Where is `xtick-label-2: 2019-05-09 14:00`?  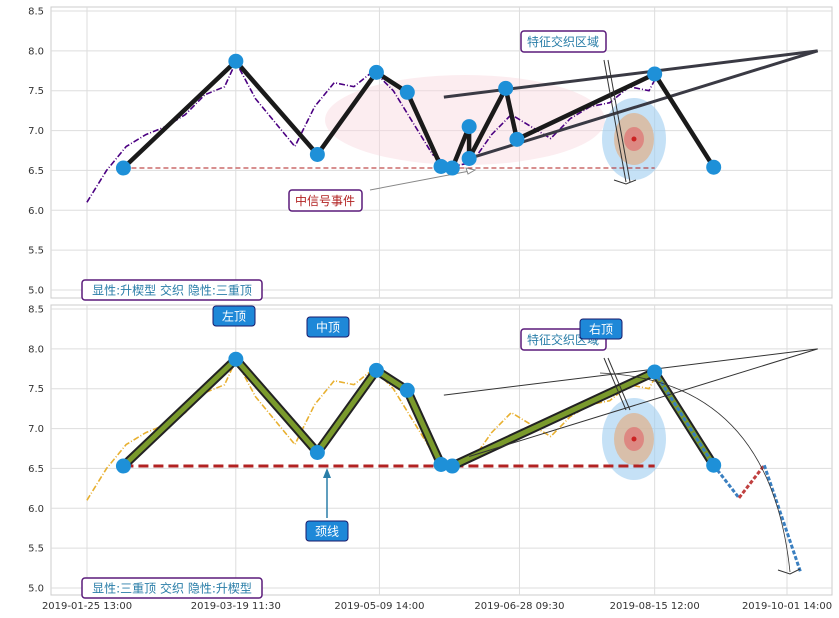
xtick-label-2: 2019-05-09 14:00 is located at coordinates (379, 606).